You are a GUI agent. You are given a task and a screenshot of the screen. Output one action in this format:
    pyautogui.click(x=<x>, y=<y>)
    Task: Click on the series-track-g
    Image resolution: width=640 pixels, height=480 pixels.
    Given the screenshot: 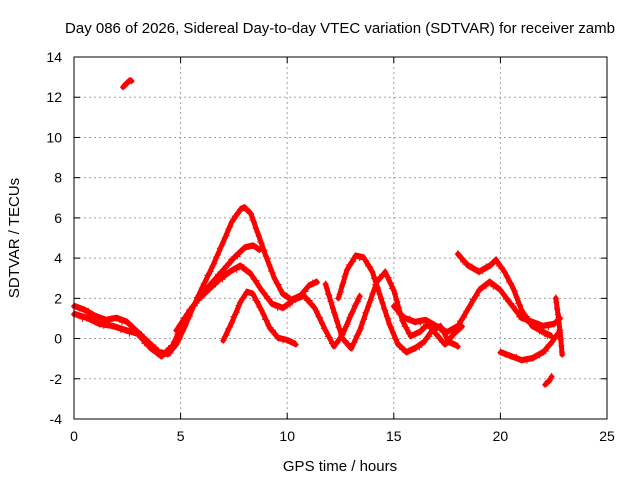 What is the action you would take?
    pyautogui.click(x=477, y=307)
    